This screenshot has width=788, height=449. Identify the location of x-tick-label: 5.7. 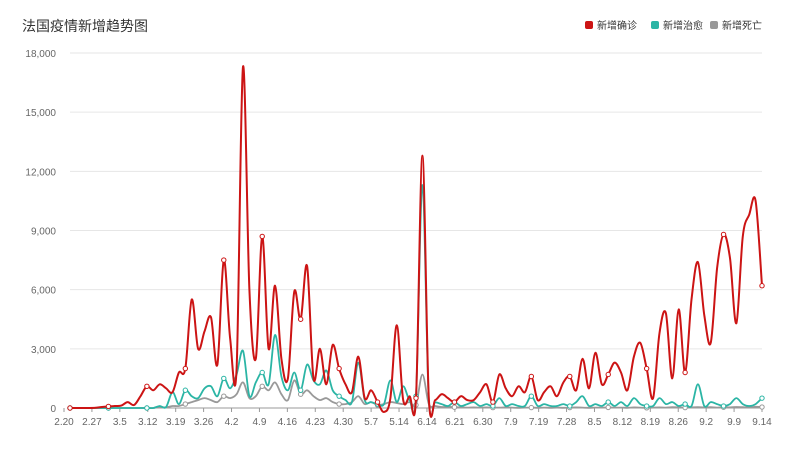
(371, 422).